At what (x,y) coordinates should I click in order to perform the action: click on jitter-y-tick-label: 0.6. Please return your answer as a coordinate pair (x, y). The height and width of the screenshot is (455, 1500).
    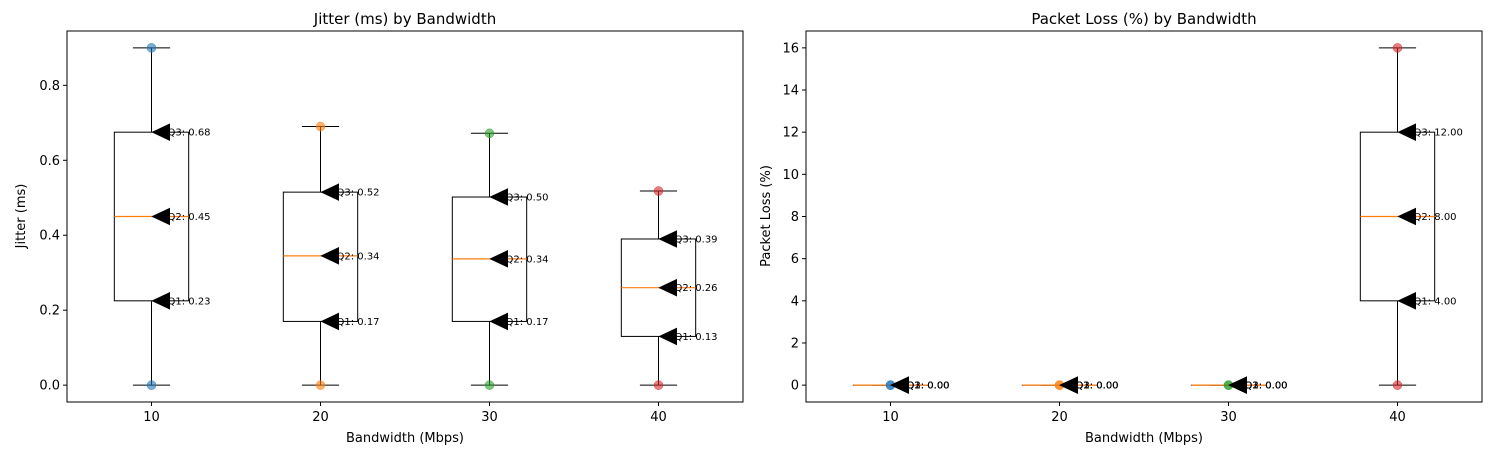
    Looking at the image, I should click on (49, 161).